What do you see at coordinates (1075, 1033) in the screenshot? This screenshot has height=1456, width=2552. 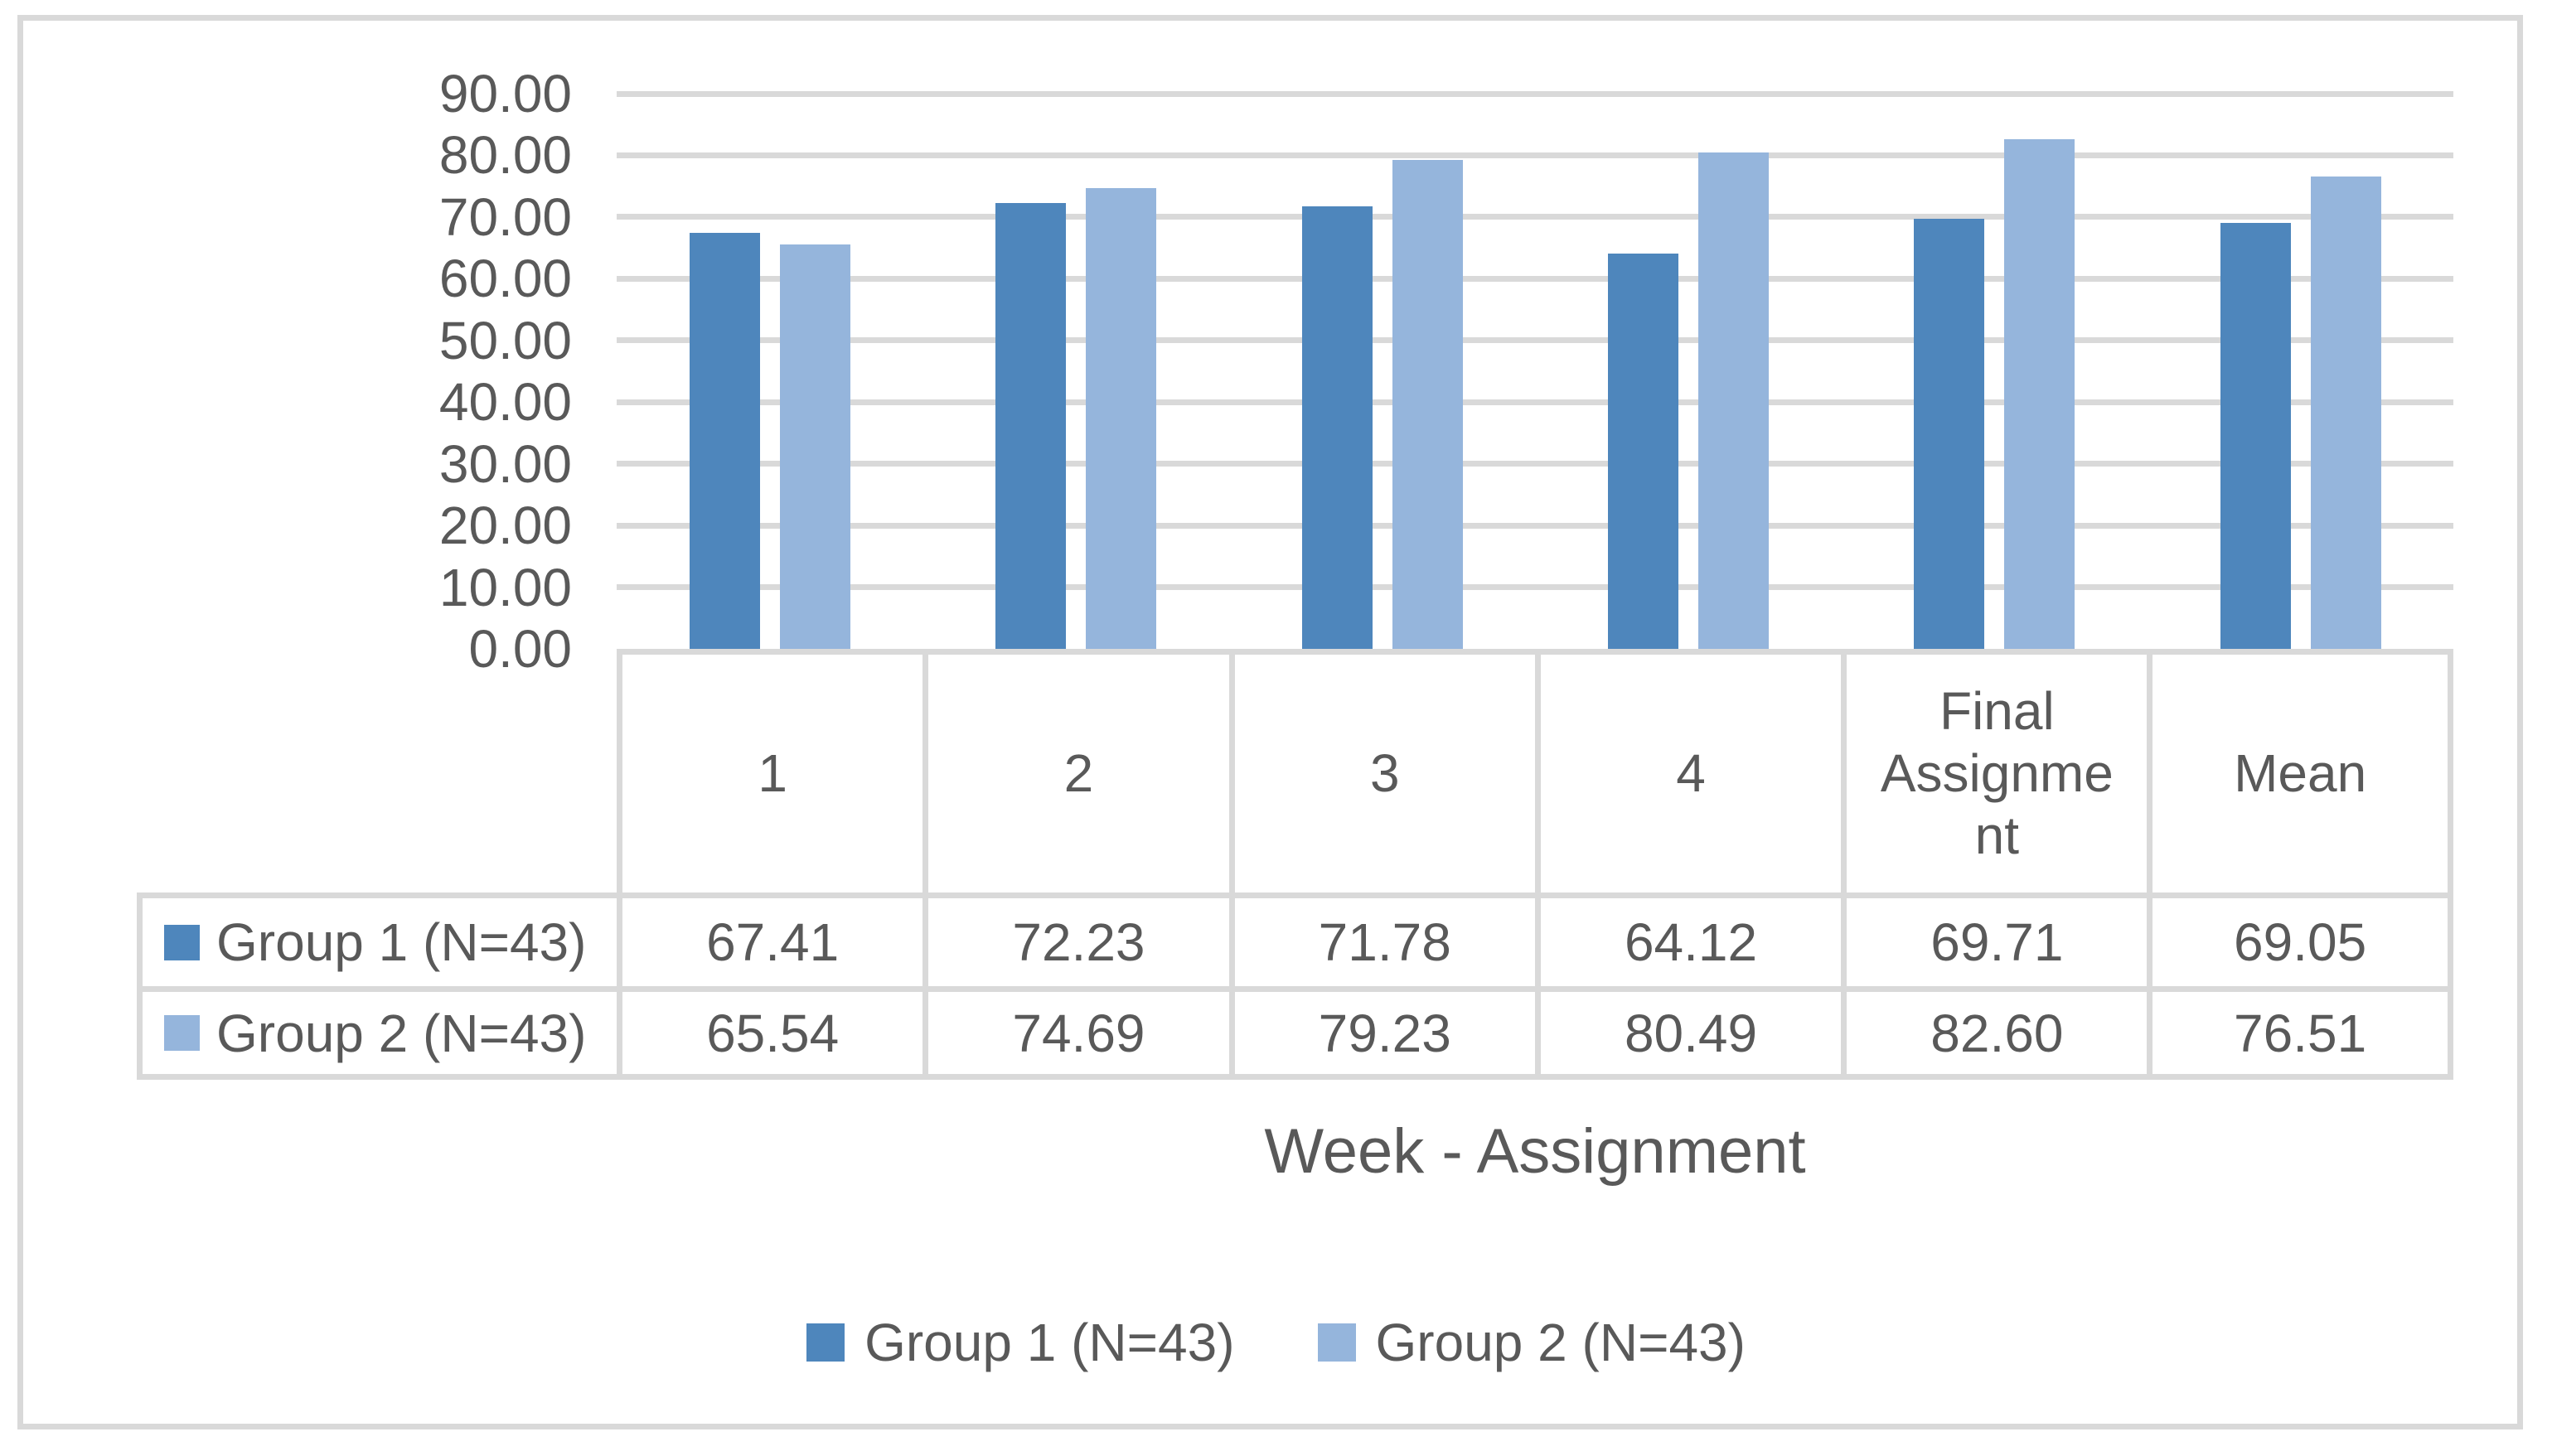 I see `table-value-cell: 74.69` at bounding box center [1075, 1033].